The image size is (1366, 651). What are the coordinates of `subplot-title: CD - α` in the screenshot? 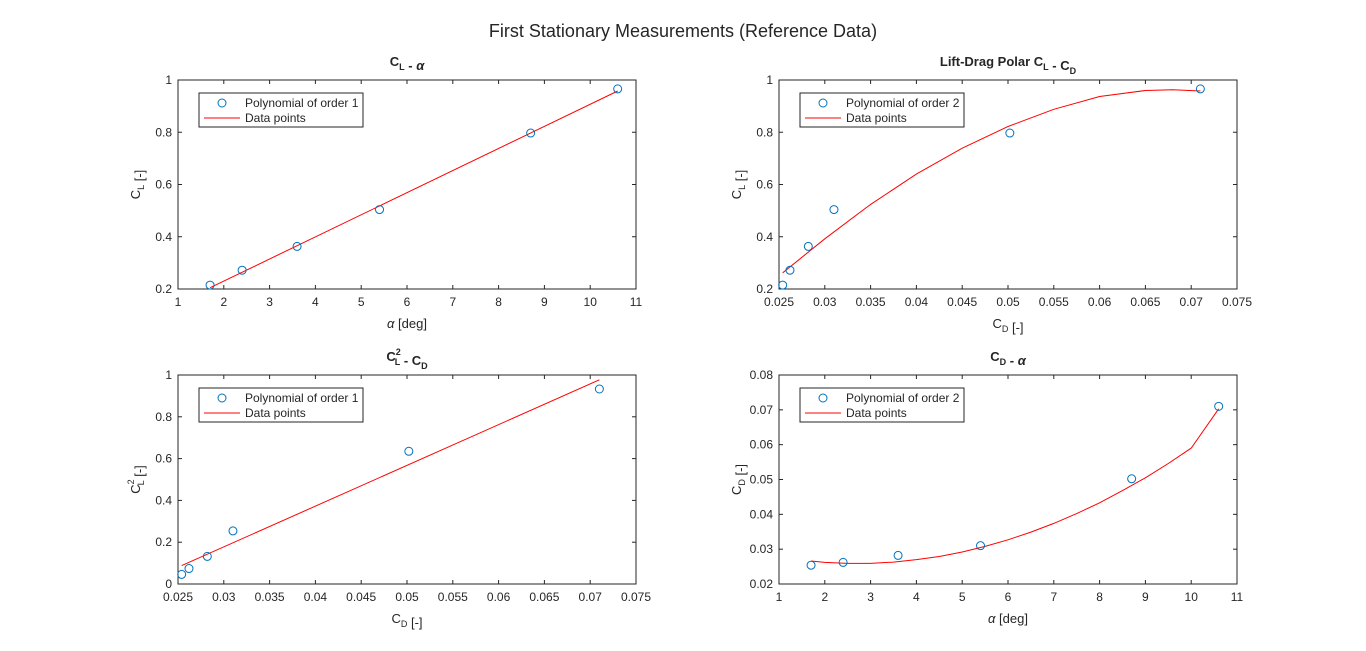 It's located at (1008, 358).